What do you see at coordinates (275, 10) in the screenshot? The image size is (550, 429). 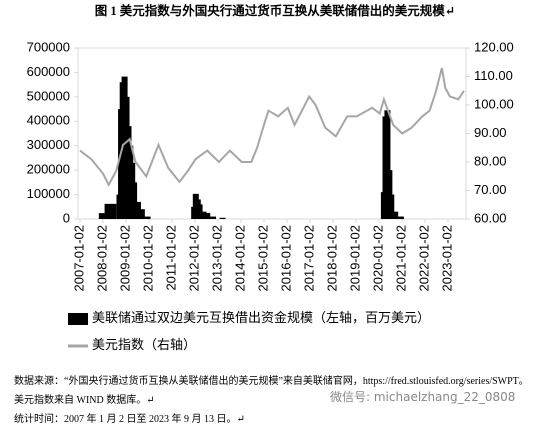 I see `chart-title: 图 1 美元指数与外国央行通过货币互换从美联储借出的美元规模↵` at bounding box center [275, 10].